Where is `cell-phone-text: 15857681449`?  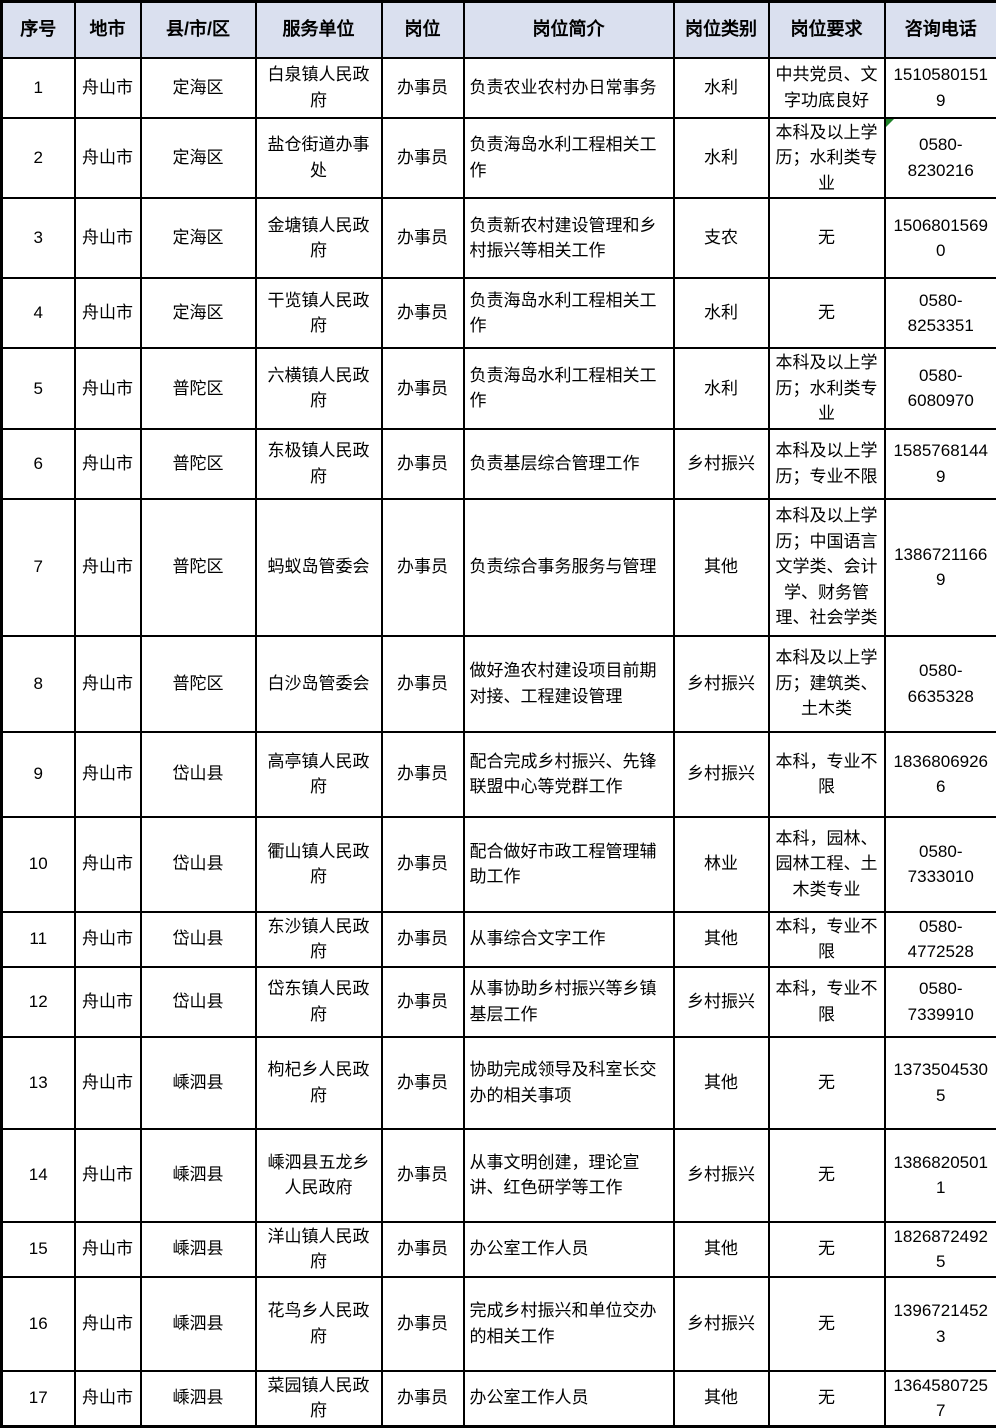
cell-phone-text: 15857681449 is located at coordinates (940, 463).